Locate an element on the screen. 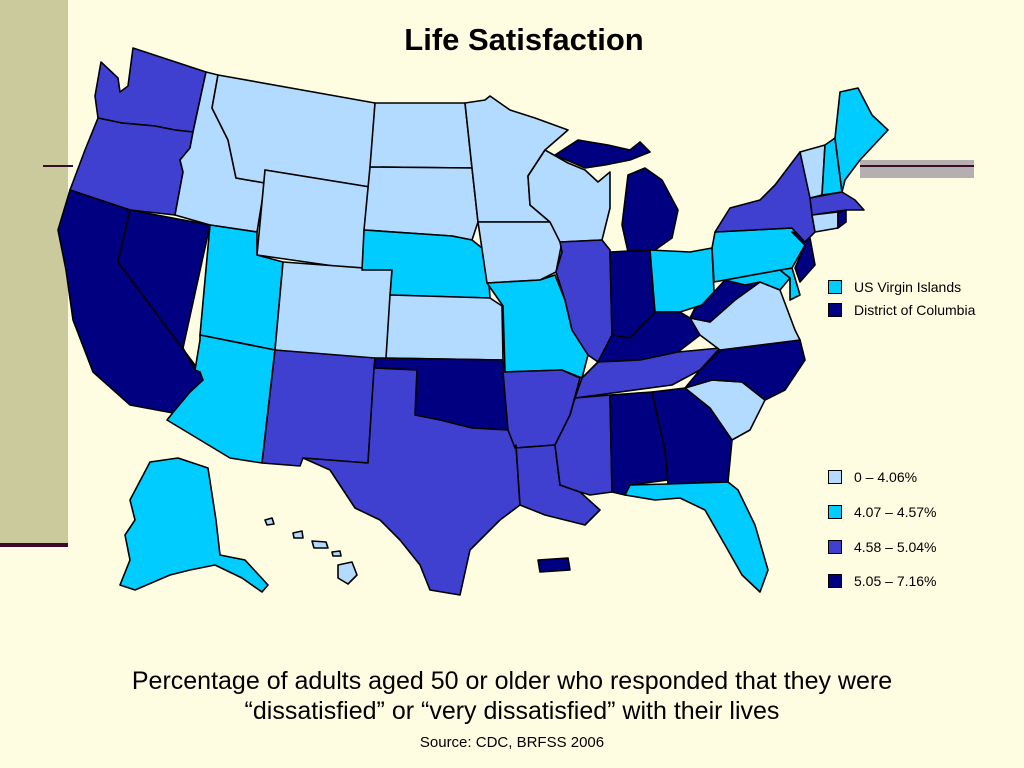  state-MI-lower is located at coordinates (650, 210).